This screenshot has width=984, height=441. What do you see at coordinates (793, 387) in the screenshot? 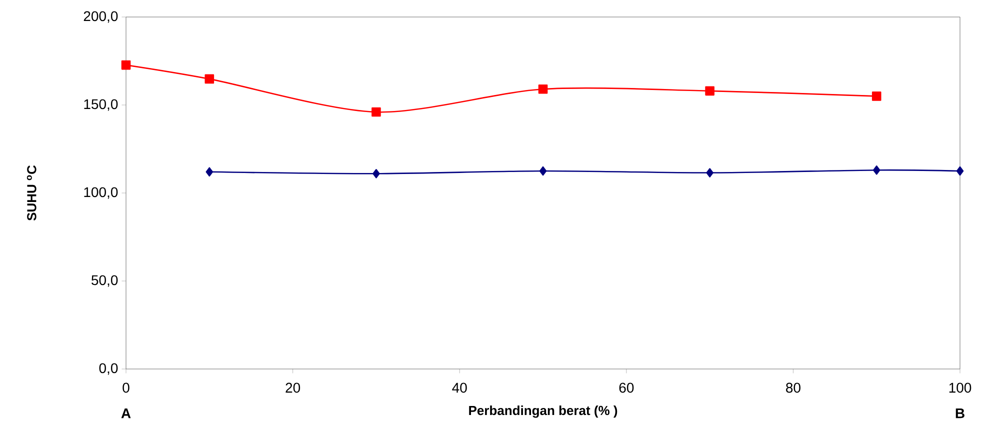
I see `x-tick-label: 80` at bounding box center [793, 387].